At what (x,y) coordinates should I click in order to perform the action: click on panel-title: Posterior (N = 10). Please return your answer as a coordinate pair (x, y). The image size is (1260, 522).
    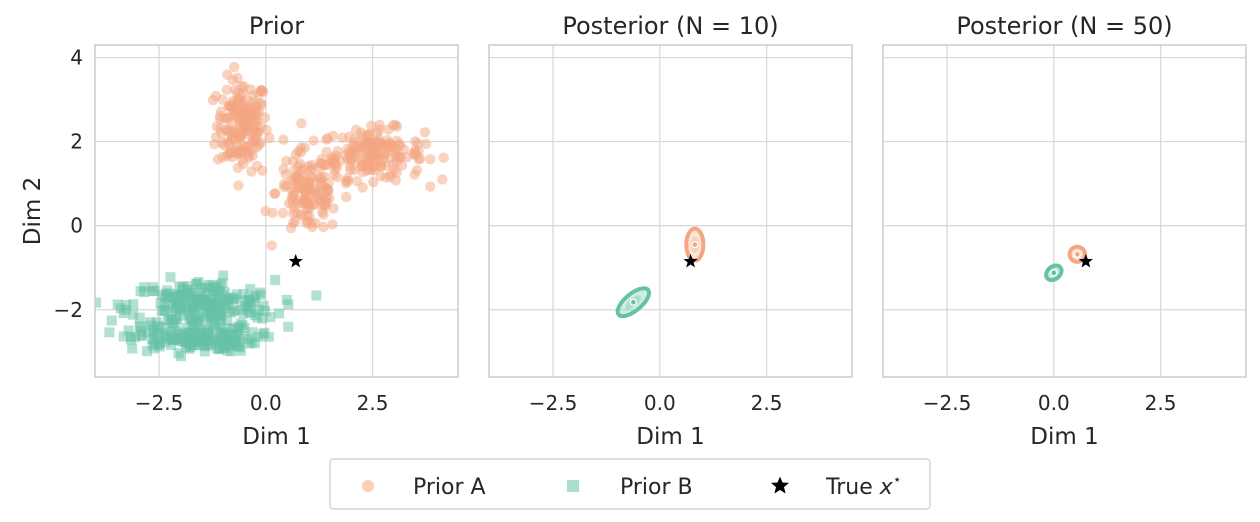
    Looking at the image, I should click on (670, 26).